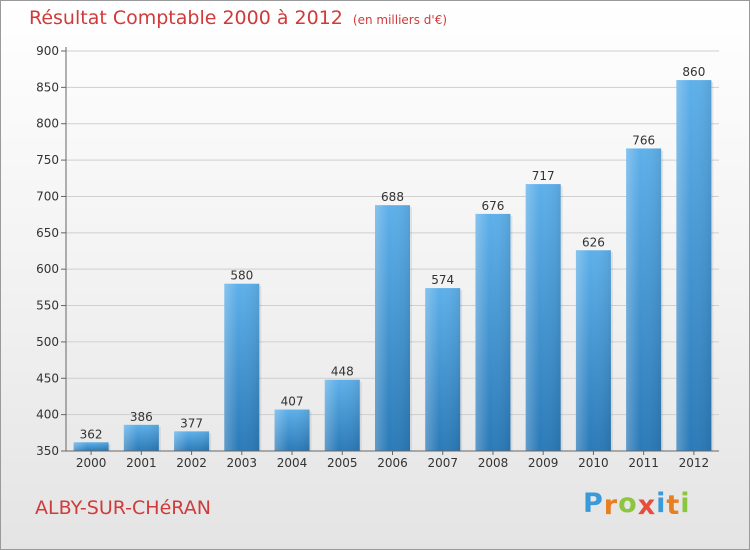 The height and width of the screenshot is (550, 750). I want to click on x-tick-label: 2002, so click(191, 463).